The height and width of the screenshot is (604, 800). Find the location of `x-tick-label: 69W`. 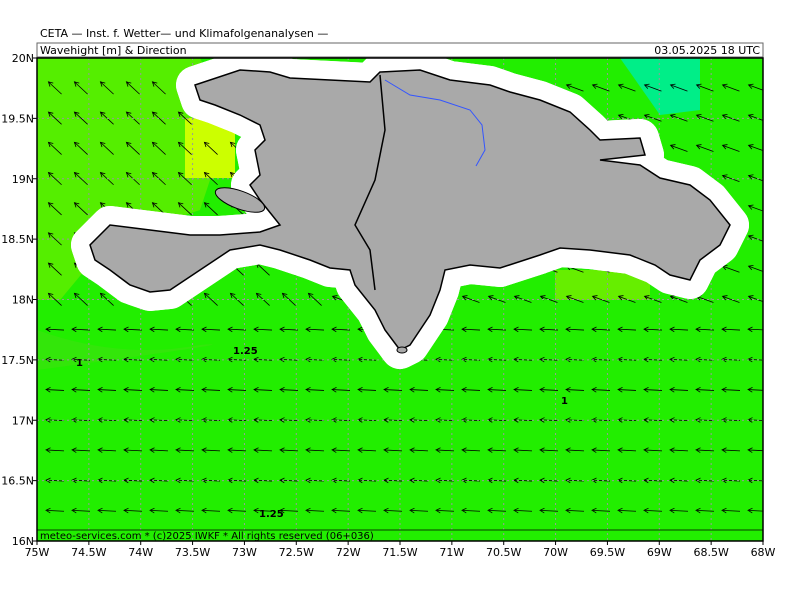

x-tick-label: 69W is located at coordinates (659, 552).